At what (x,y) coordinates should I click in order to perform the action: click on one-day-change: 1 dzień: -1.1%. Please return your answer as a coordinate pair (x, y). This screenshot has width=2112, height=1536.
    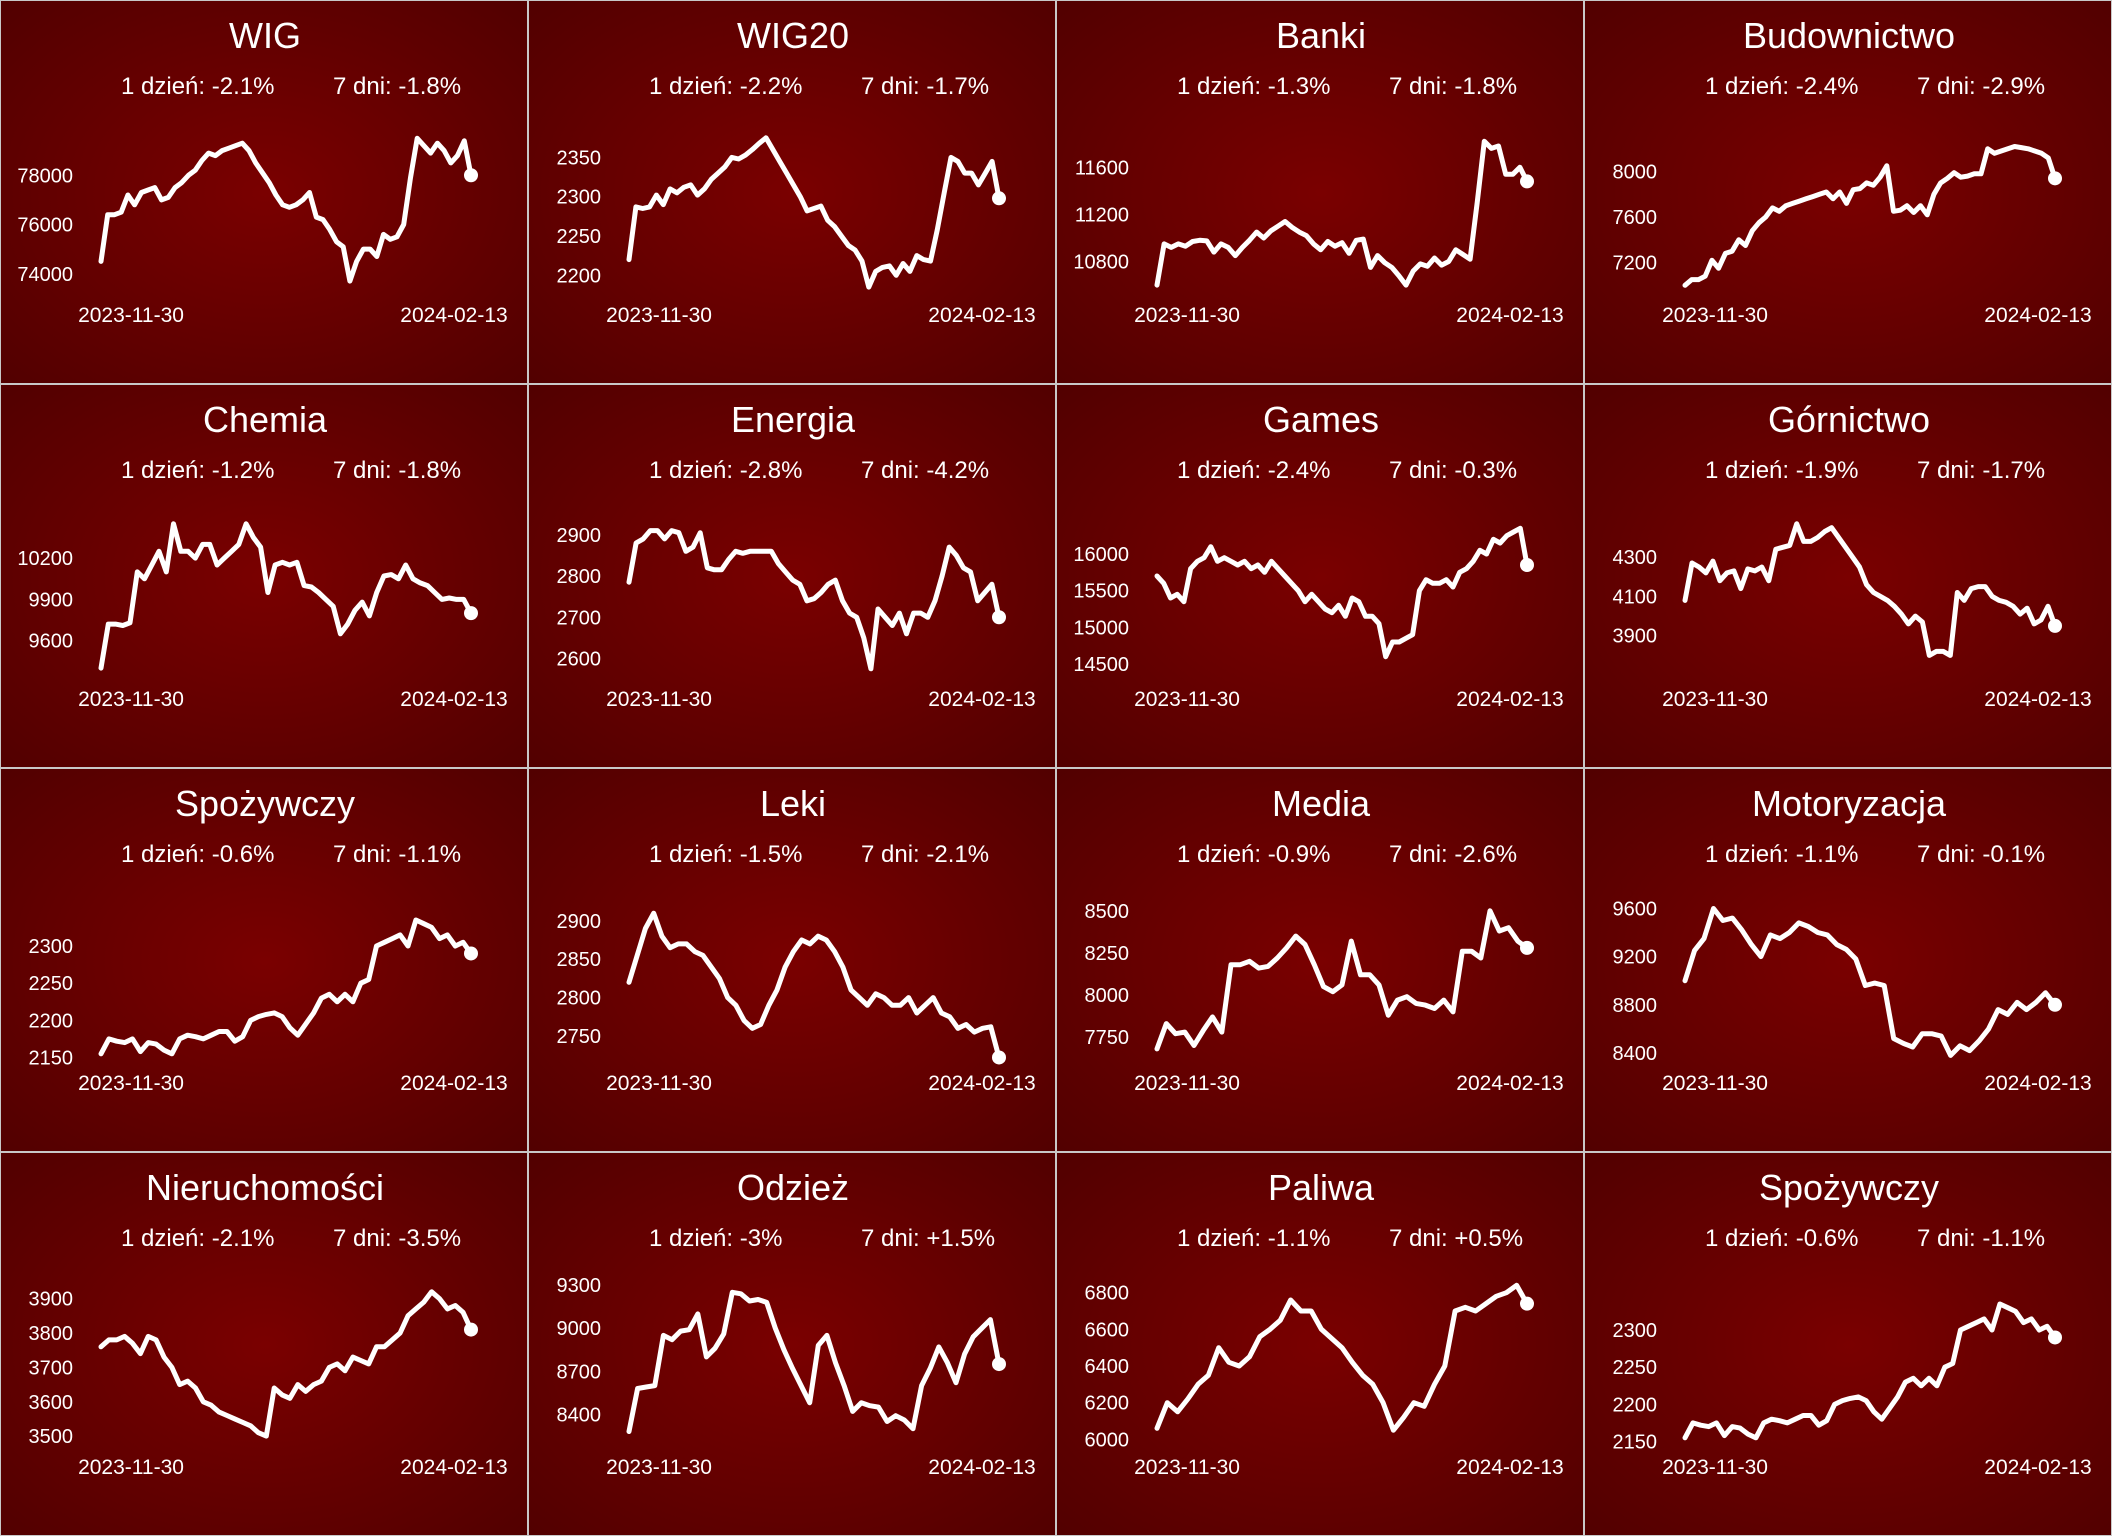
    Looking at the image, I should click on (1782, 854).